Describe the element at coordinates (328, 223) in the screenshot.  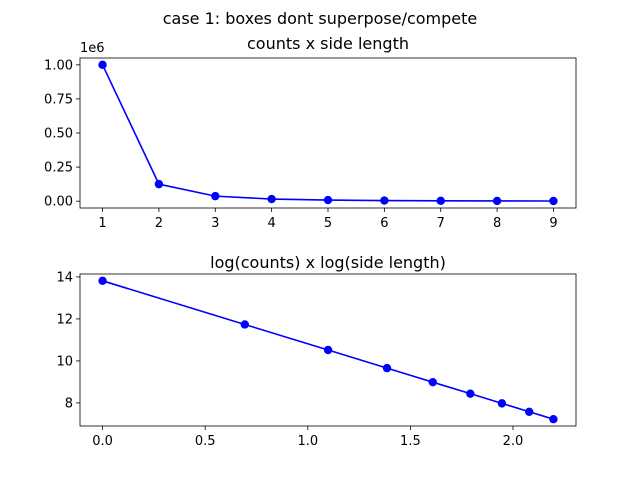
I see `x-tick-label: 5` at that location.